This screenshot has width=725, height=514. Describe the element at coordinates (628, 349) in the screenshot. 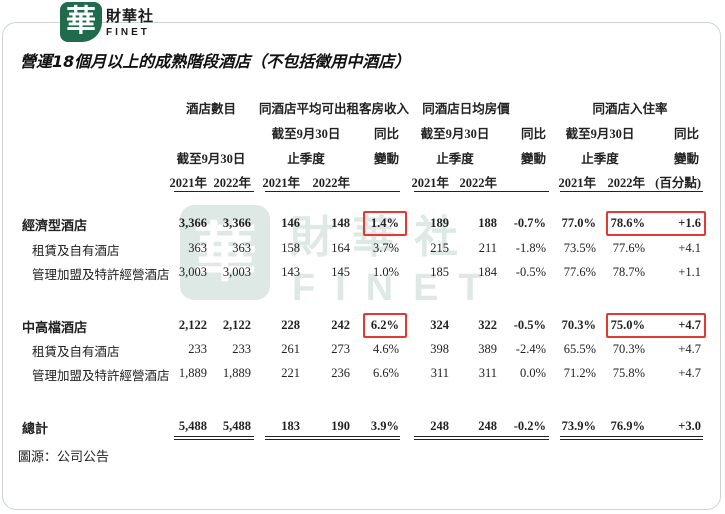

I see `table-cell: 70.3%` at that location.